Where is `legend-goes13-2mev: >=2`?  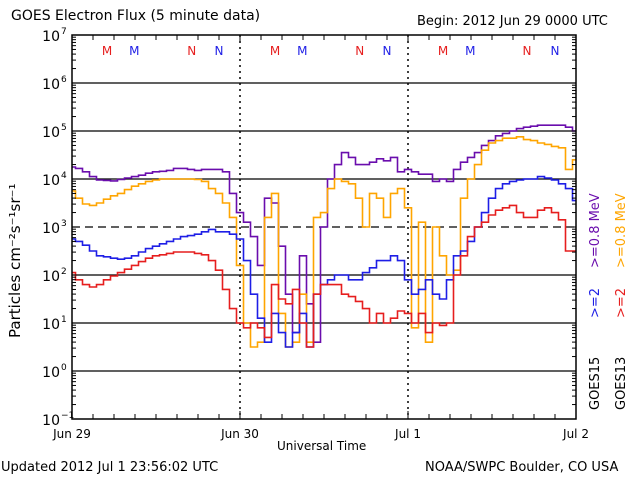
legend-goes13-2mev: >=2 is located at coordinates (621, 302).